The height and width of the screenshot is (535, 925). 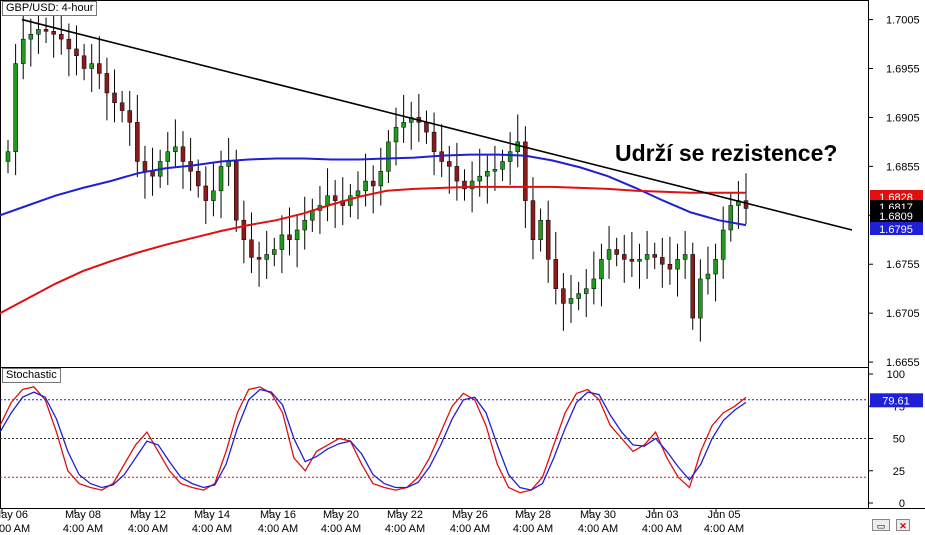 What do you see at coordinates (899, 440) in the screenshot?
I see `stochastic-tick-label: 50` at bounding box center [899, 440].